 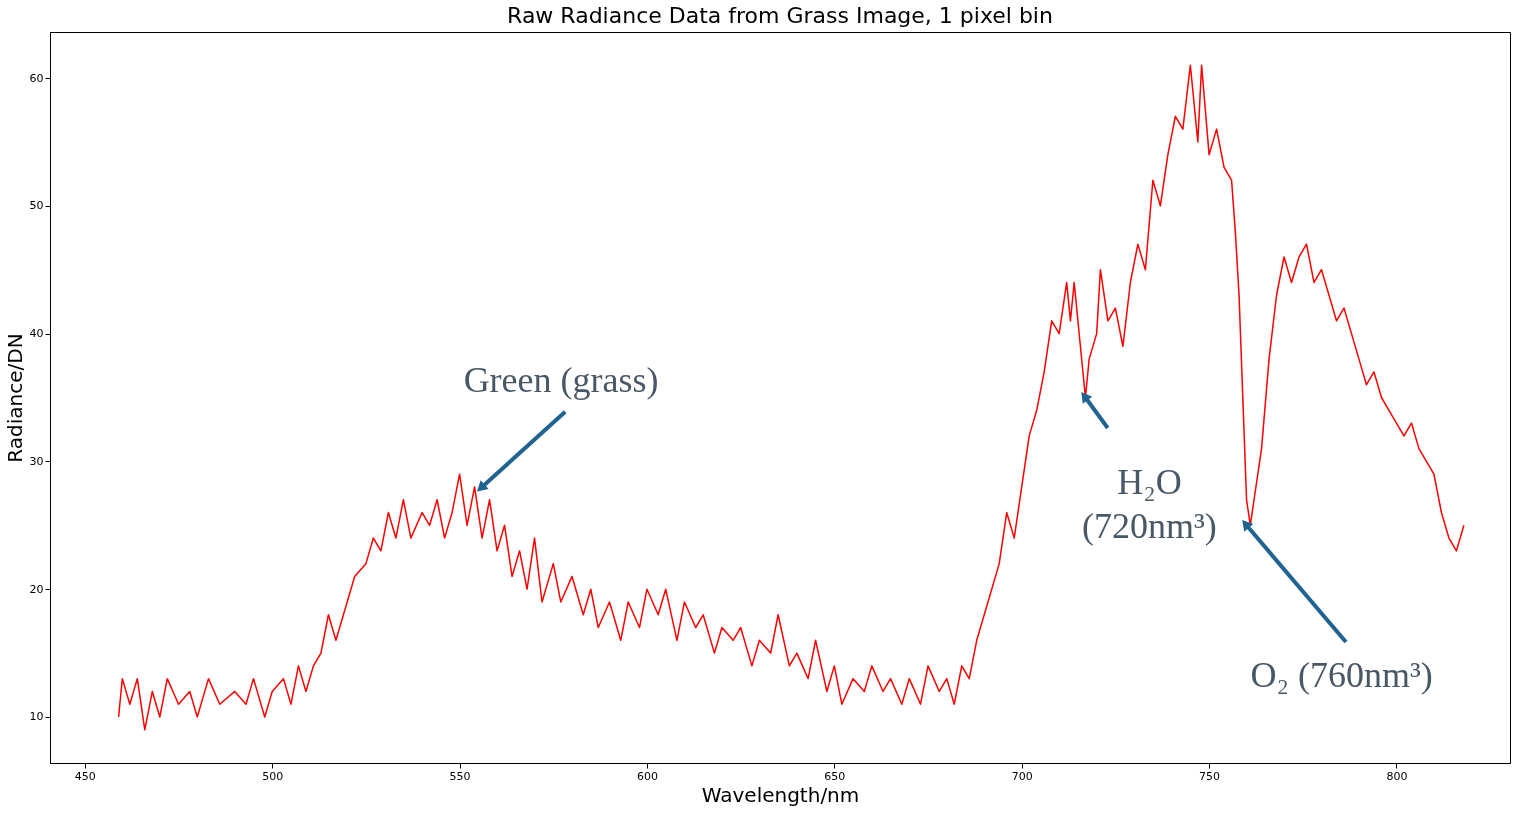 I want to click on x-tick-label: 800, so click(x=1397, y=776).